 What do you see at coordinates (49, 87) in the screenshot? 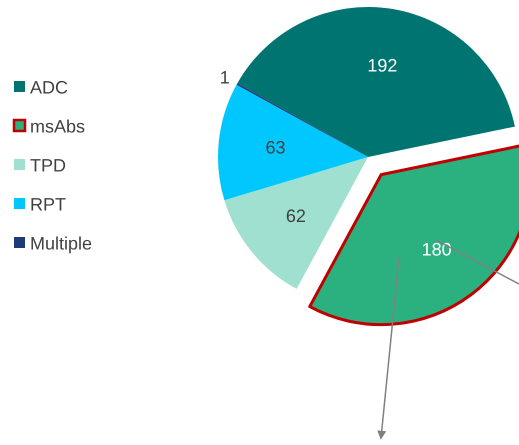
I see `legend-label: ADC` at bounding box center [49, 87].